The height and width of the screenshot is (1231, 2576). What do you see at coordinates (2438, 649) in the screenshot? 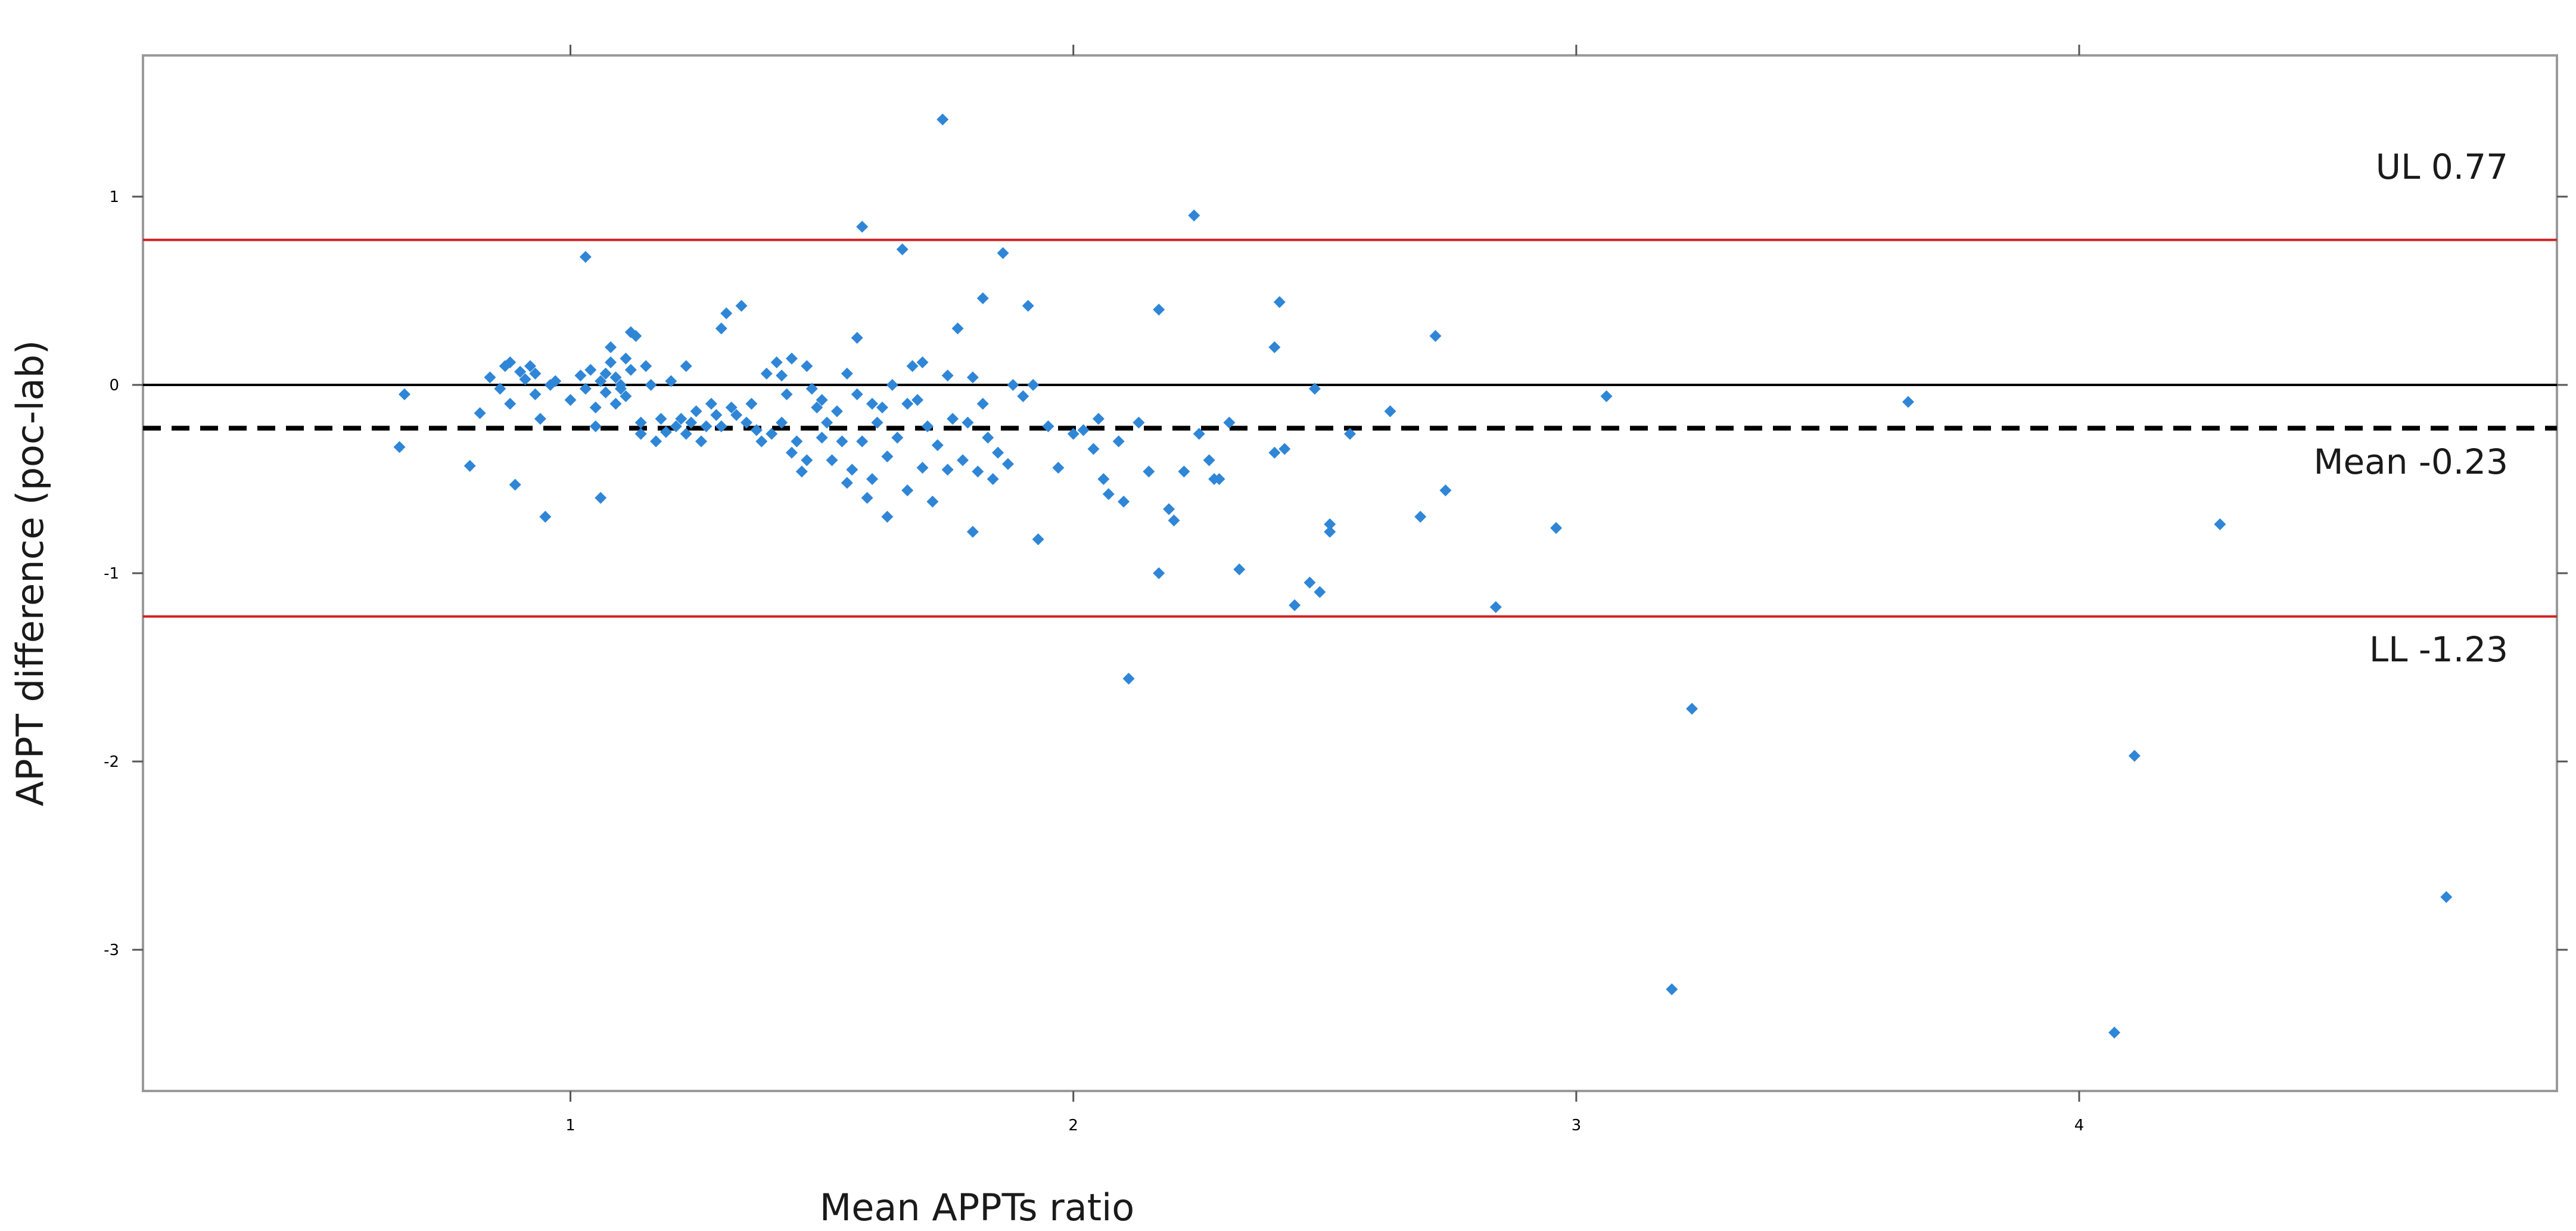
I see `reference-line-label: LL -1.23` at bounding box center [2438, 649].